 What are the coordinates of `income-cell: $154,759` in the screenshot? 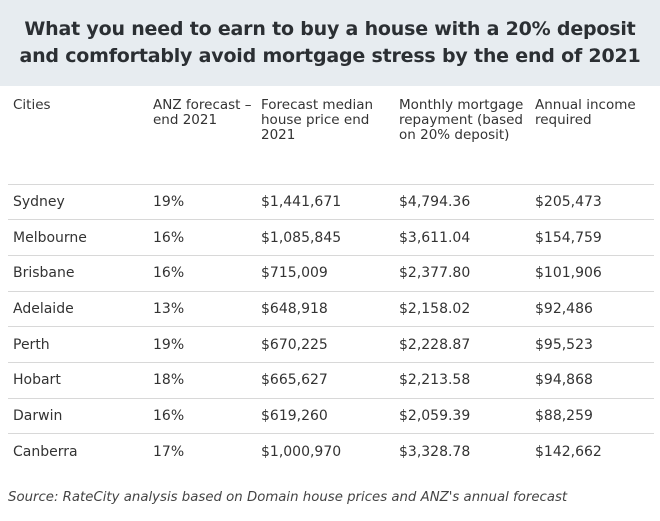 It's located at (592, 237).